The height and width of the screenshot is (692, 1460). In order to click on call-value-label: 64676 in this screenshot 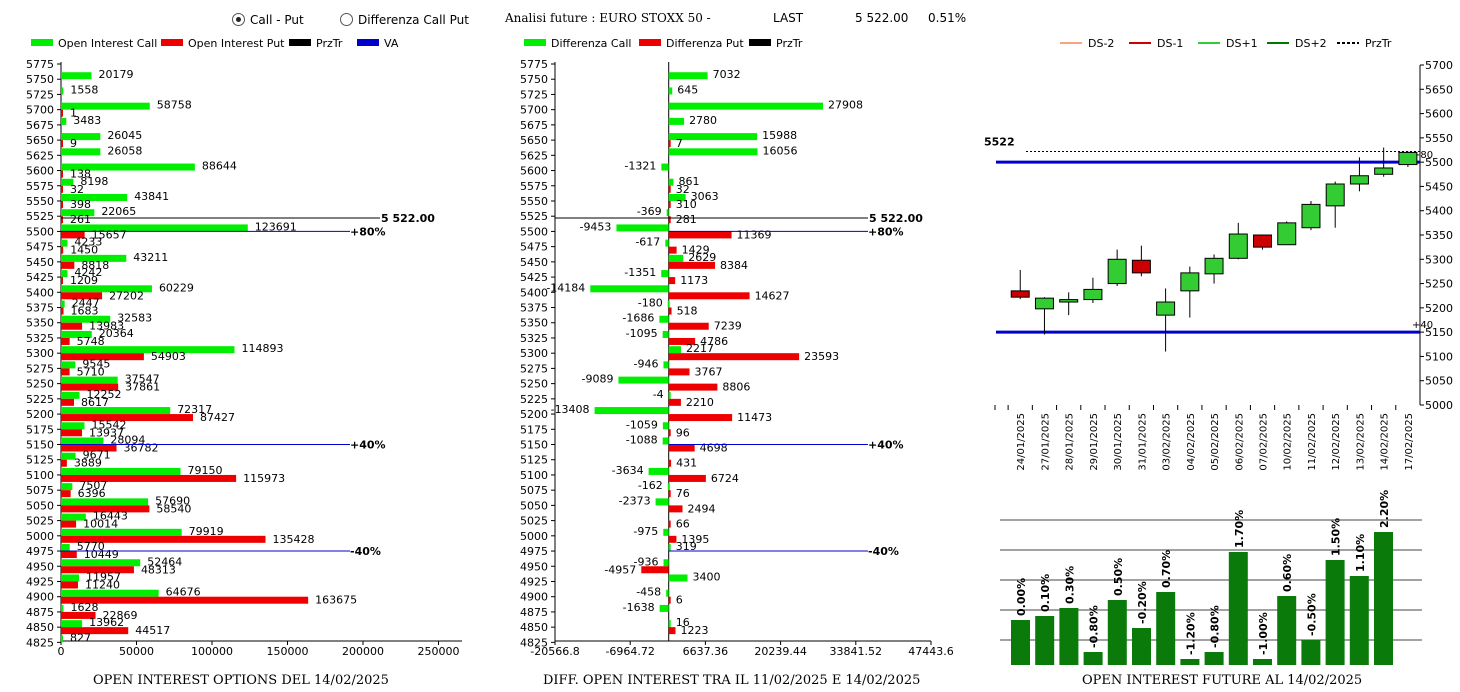, I will do `click(183, 592)`.